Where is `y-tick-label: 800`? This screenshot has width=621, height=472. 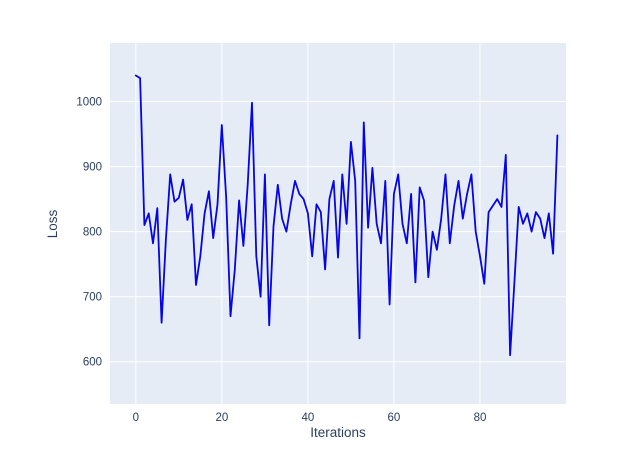
y-tick-label: 800 is located at coordinates (92, 233).